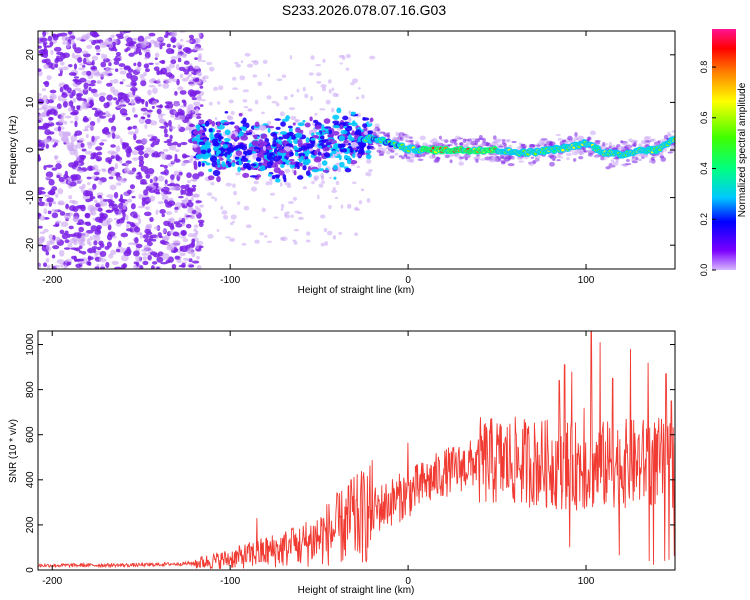 This screenshot has height=600, width=750. I want to click on snr-ytick-label: 800, so click(30, 389).